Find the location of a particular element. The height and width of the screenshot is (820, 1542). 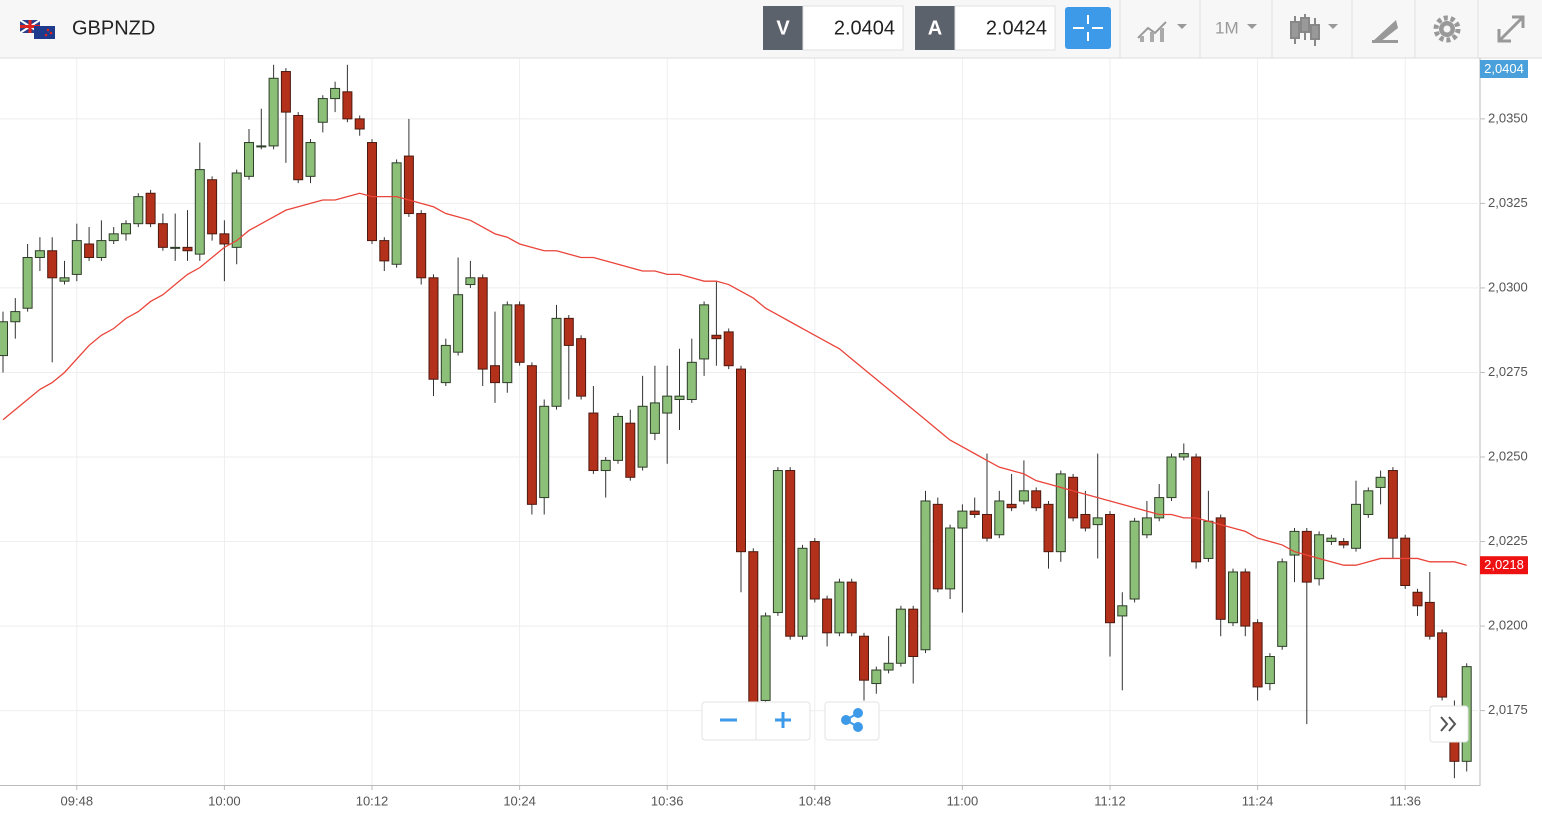

symbol: GBPNZD is located at coordinates (113, 28).